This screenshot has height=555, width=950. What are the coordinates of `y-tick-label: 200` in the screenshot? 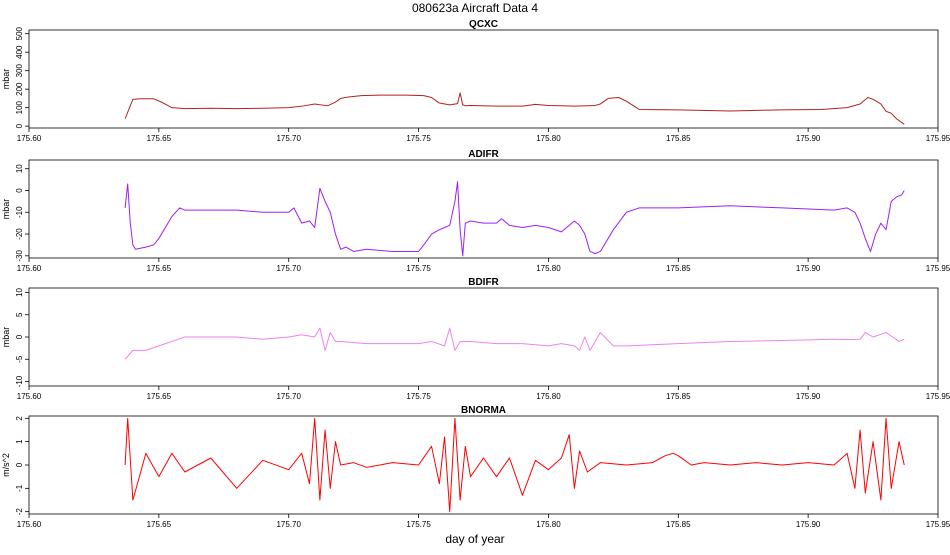 It's located at (19, 89).